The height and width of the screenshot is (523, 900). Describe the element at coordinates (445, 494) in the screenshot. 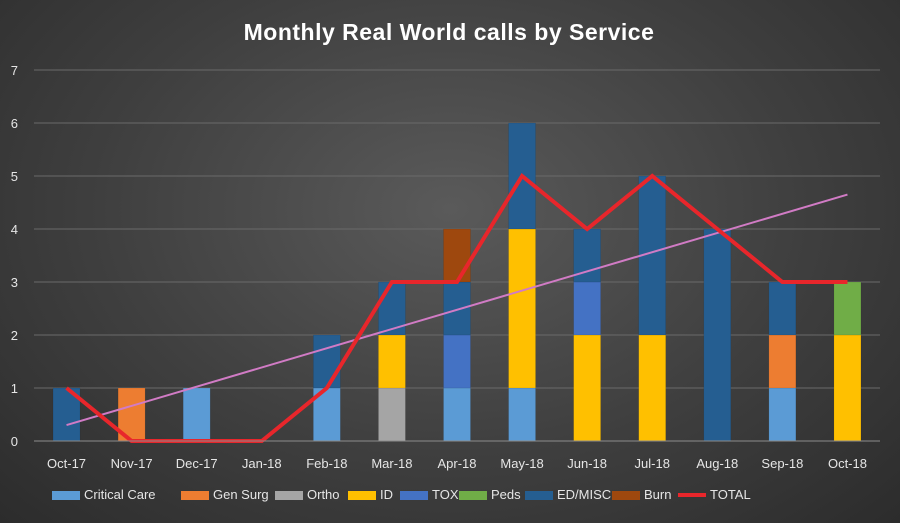

I see `legend-label: TOX` at that location.